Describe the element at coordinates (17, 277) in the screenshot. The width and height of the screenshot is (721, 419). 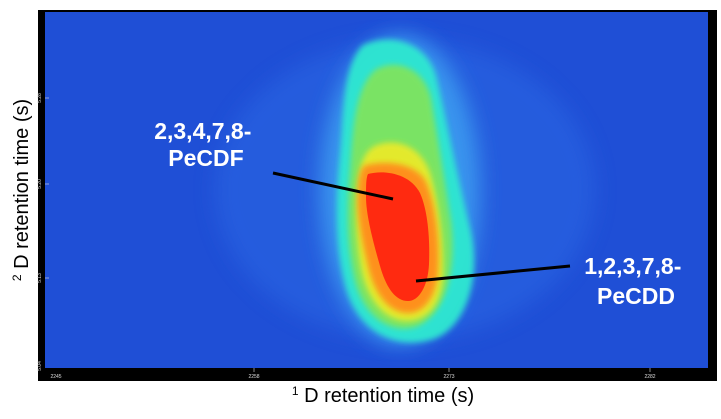
I see `y-axis-superscript: 2` at that location.